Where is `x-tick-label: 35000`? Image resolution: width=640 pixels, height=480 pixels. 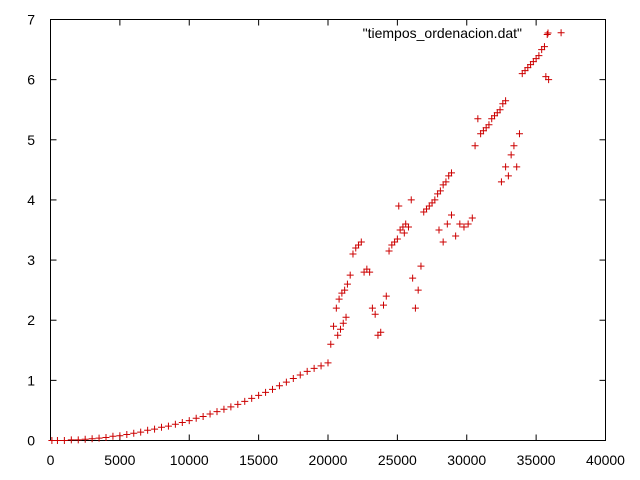
x-tick-label: 35000 is located at coordinates (536, 460).